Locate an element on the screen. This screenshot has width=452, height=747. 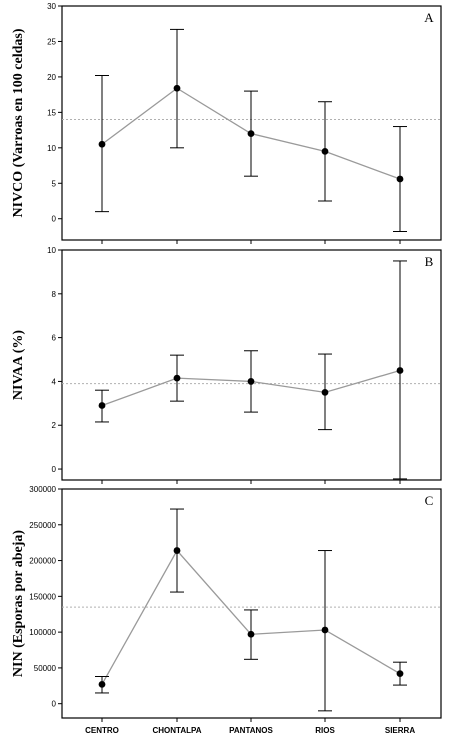
panel-letter: C is located at coordinates (429, 500).